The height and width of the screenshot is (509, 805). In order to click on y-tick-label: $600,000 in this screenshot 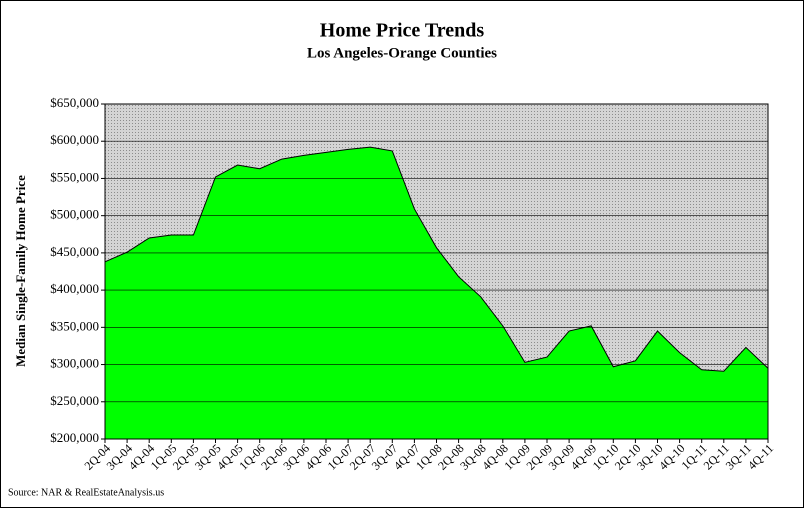, I will do `click(74, 139)`.